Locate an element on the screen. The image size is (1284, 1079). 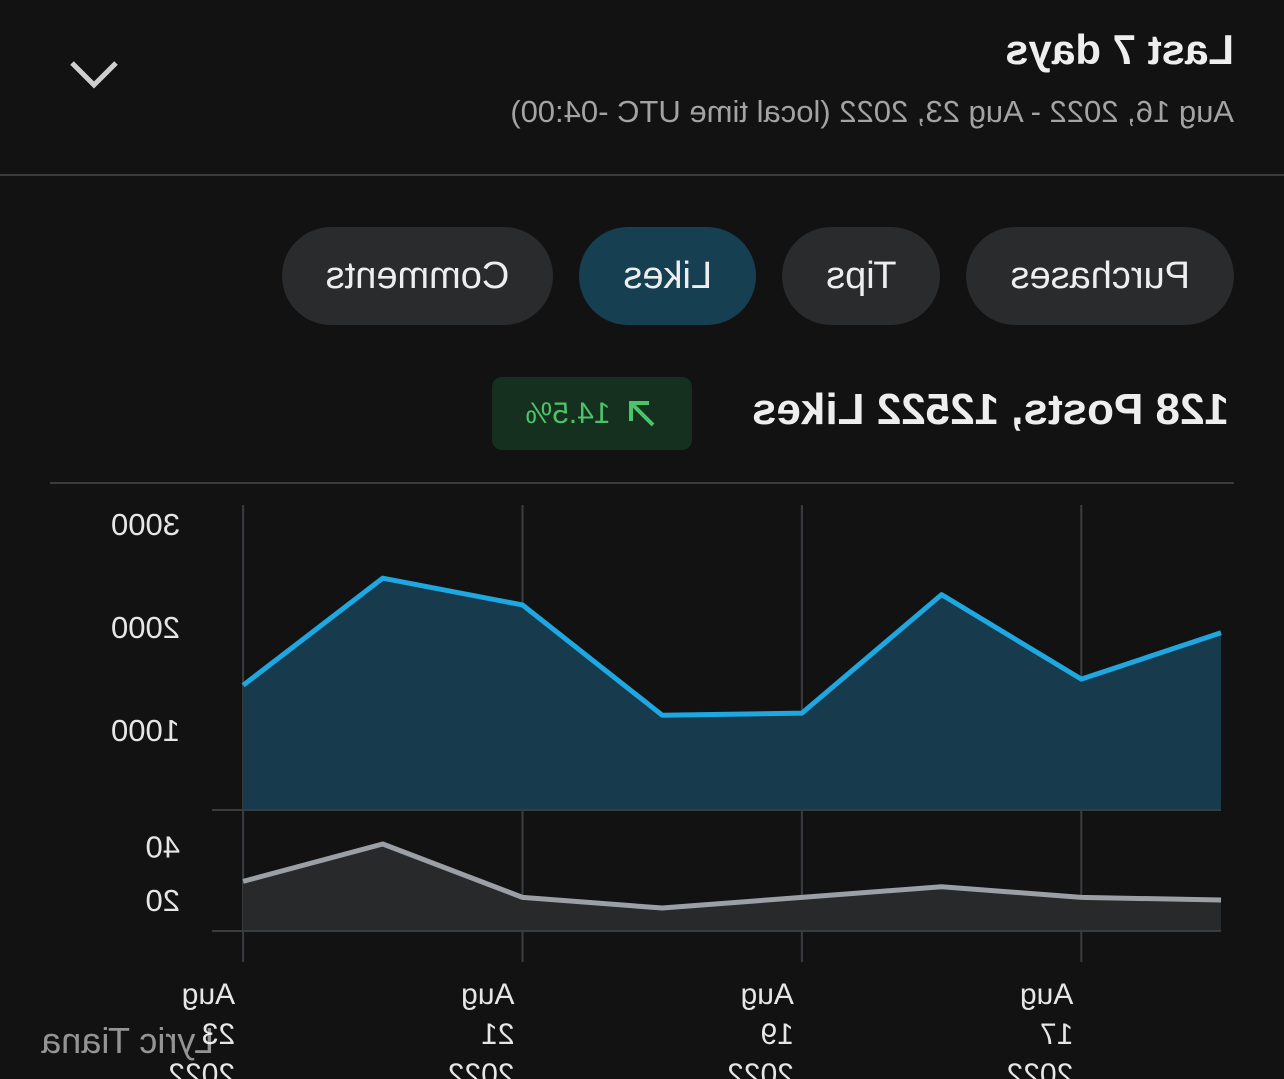
up-arrow-icon is located at coordinates (641, 413).